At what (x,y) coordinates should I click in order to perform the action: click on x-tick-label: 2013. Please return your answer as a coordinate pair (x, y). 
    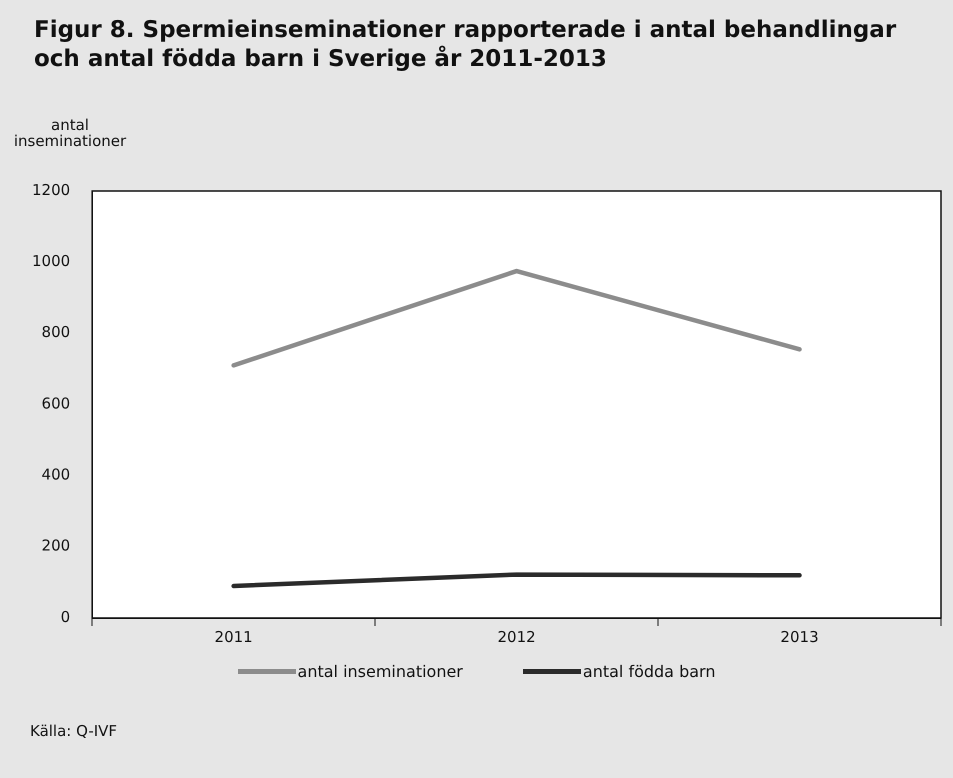
    Looking at the image, I should click on (799, 637).